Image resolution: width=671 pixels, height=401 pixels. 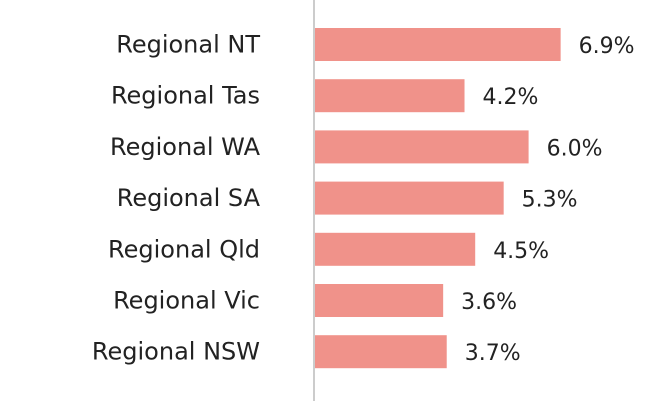 What do you see at coordinates (511, 97) in the screenshot?
I see `value-label: 4.2%` at bounding box center [511, 97].